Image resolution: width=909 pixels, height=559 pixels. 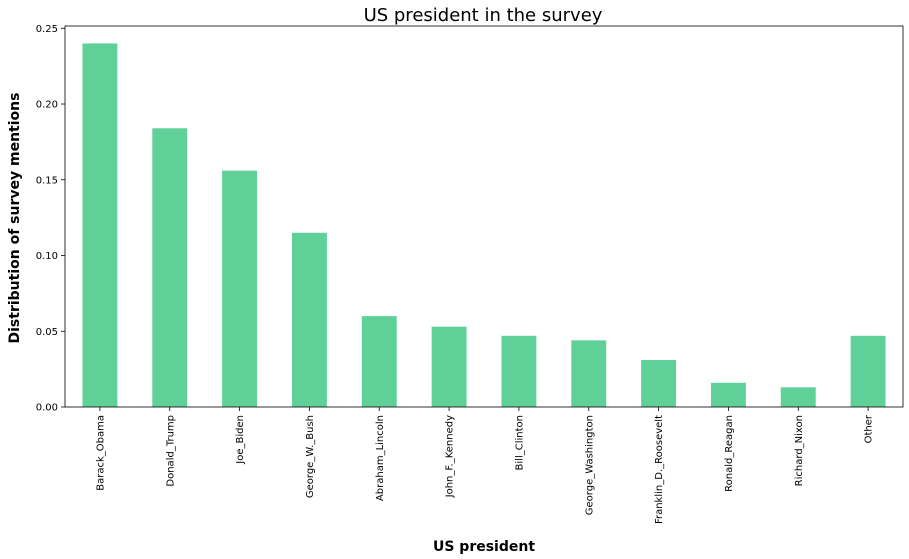 What do you see at coordinates (47, 29) in the screenshot?
I see `y-tick-label: 0.25` at bounding box center [47, 29].